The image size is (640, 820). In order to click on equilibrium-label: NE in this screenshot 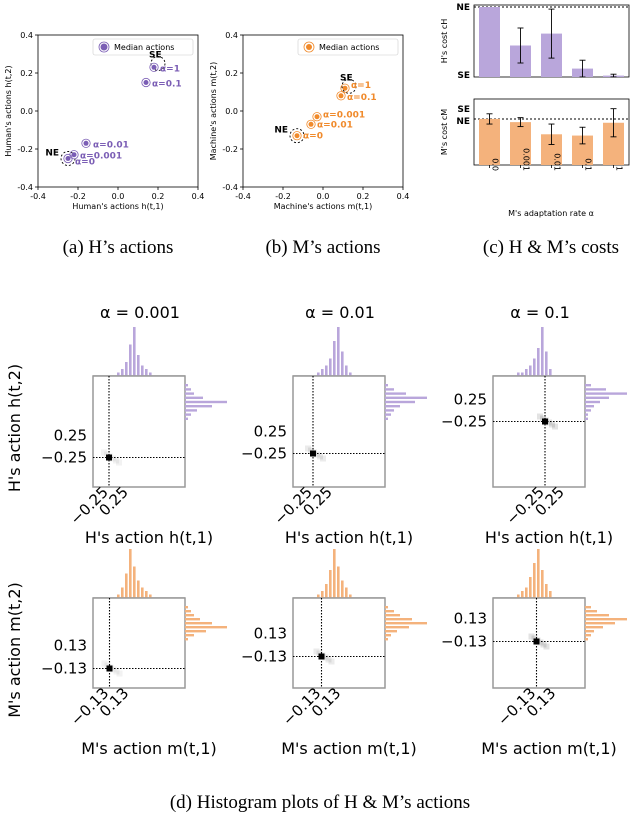, I will do `click(281, 131)`.